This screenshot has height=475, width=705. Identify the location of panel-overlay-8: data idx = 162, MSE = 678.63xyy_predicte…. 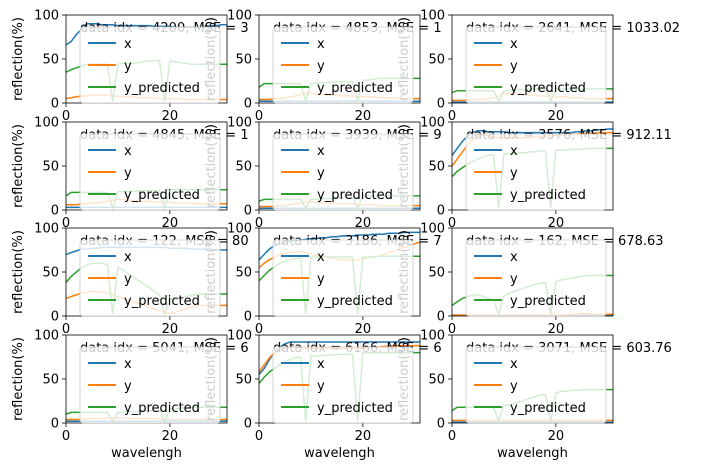
(564, 275).